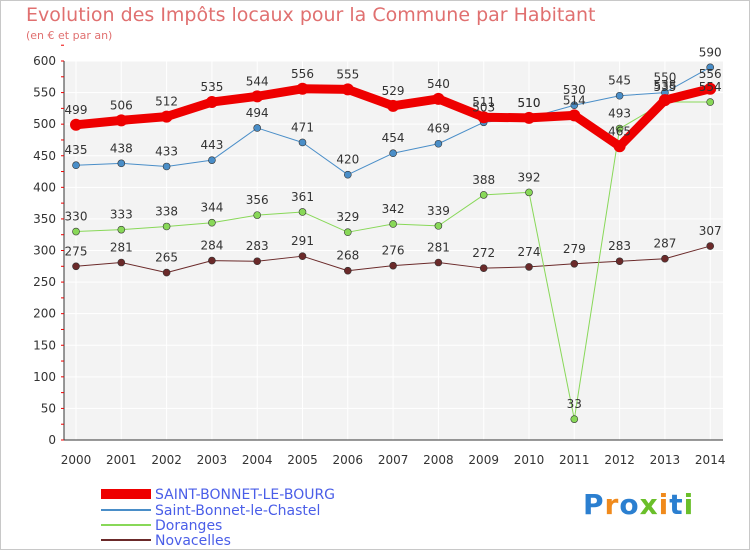 The width and height of the screenshot is (750, 550). Describe the element at coordinates (44, 124) in the screenshot. I see `y-tick-label: 500` at that location.